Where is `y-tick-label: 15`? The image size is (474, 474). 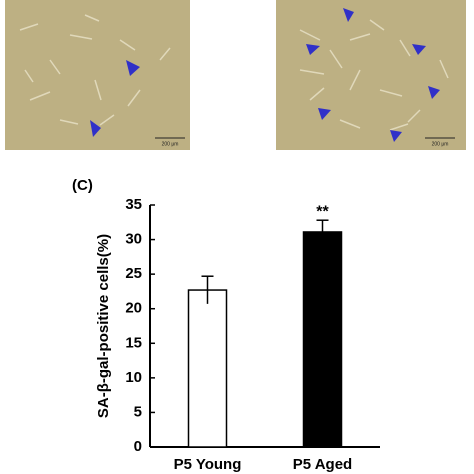
y-tick-label: 15 is located at coordinates (133, 342).